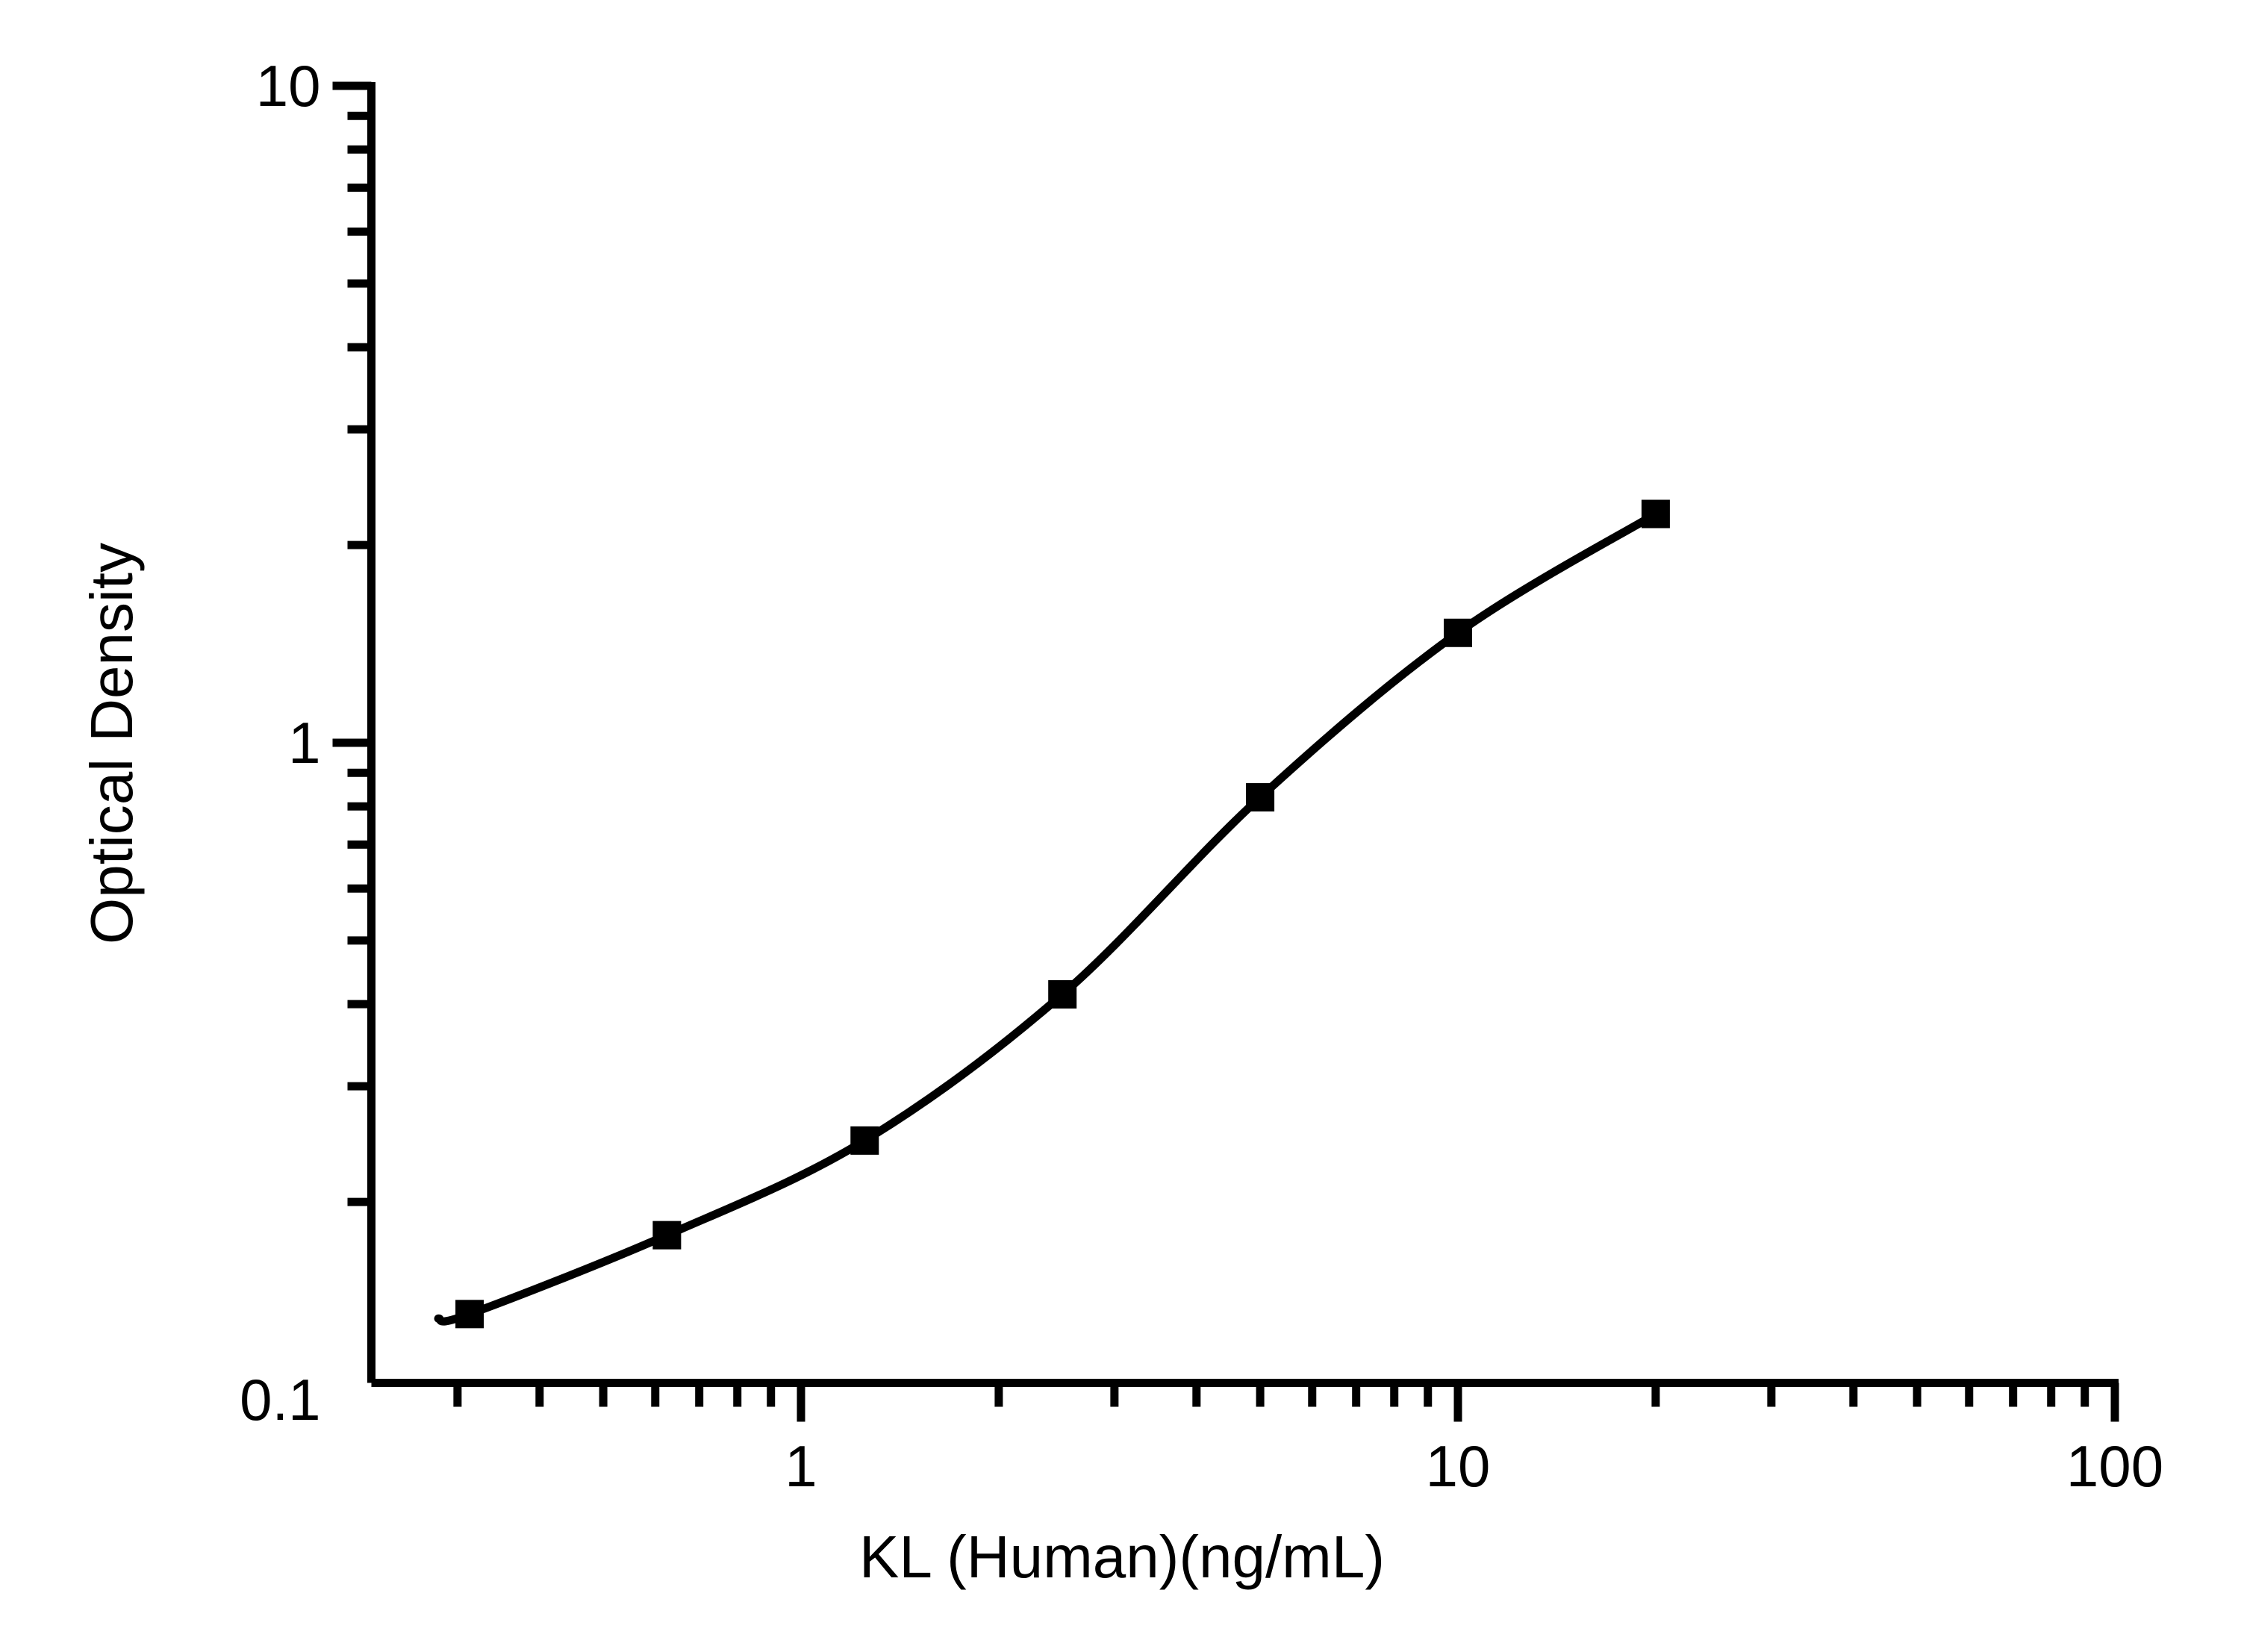 The height and width of the screenshot is (1652, 2244). I want to click on y-axis-ticks, so click(352, 643).